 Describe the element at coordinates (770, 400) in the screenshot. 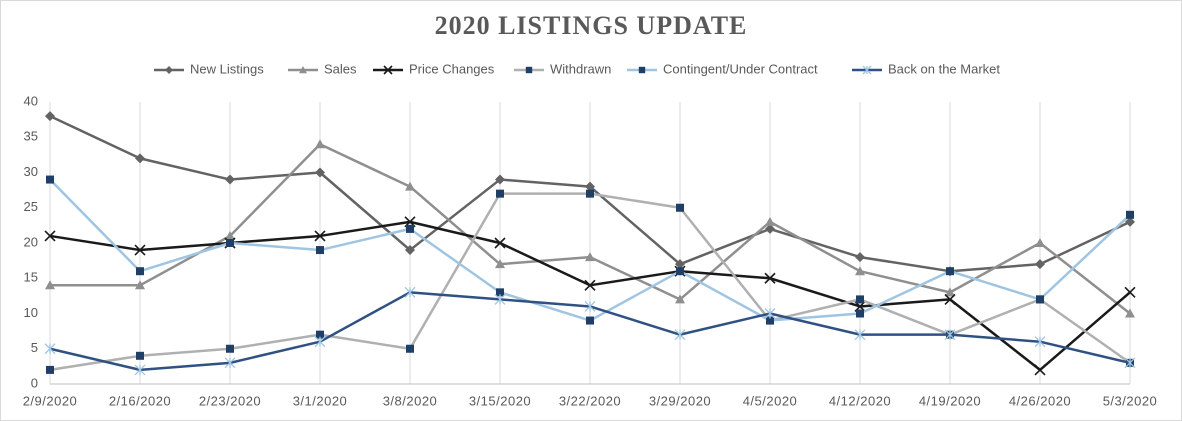

I see `x-tick-label: 4/5/2020` at that location.